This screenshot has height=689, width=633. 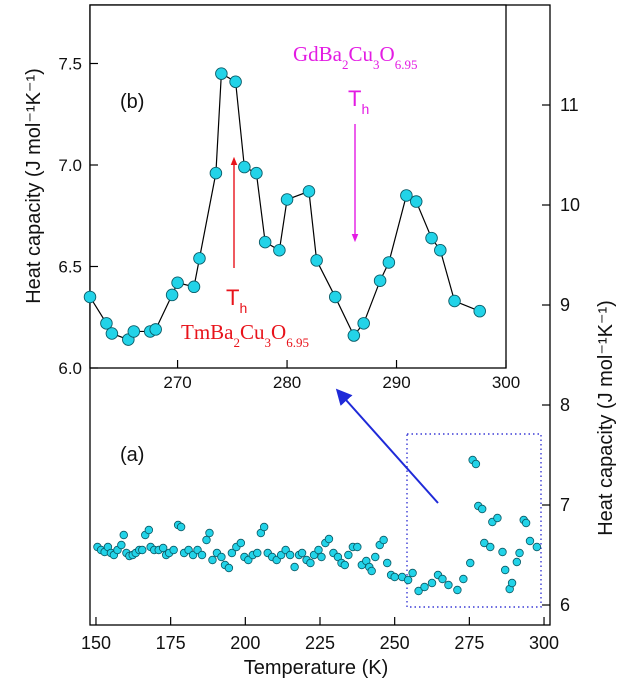 I want to click on panel-b-y-ticks: 6.0 6.5 7.0 7.5, so click(x=78, y=216).